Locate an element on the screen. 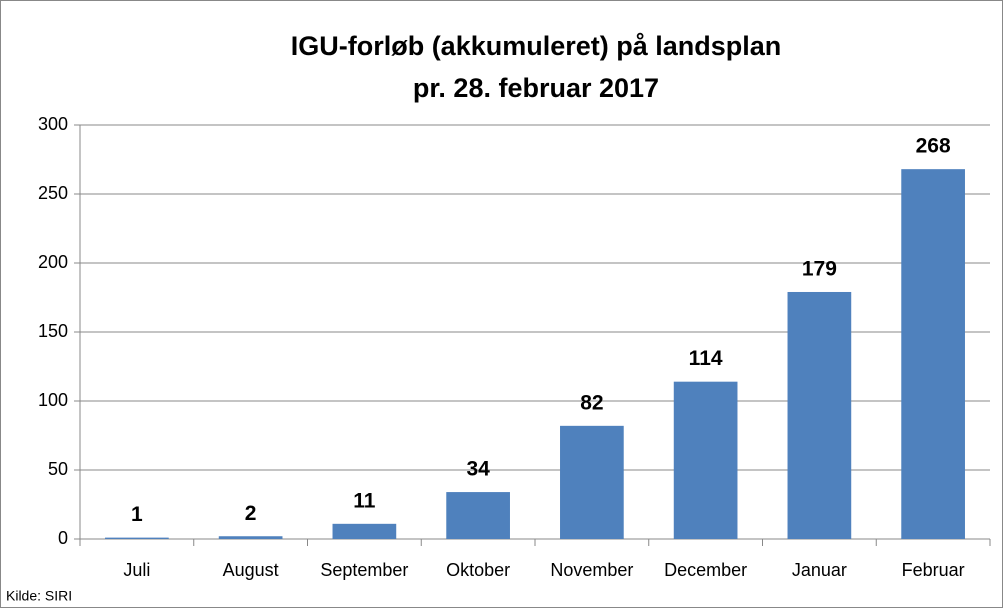 This screenshot has height=608, width=1003. y-tick-label: 200 is located at coordinates (53, 262).